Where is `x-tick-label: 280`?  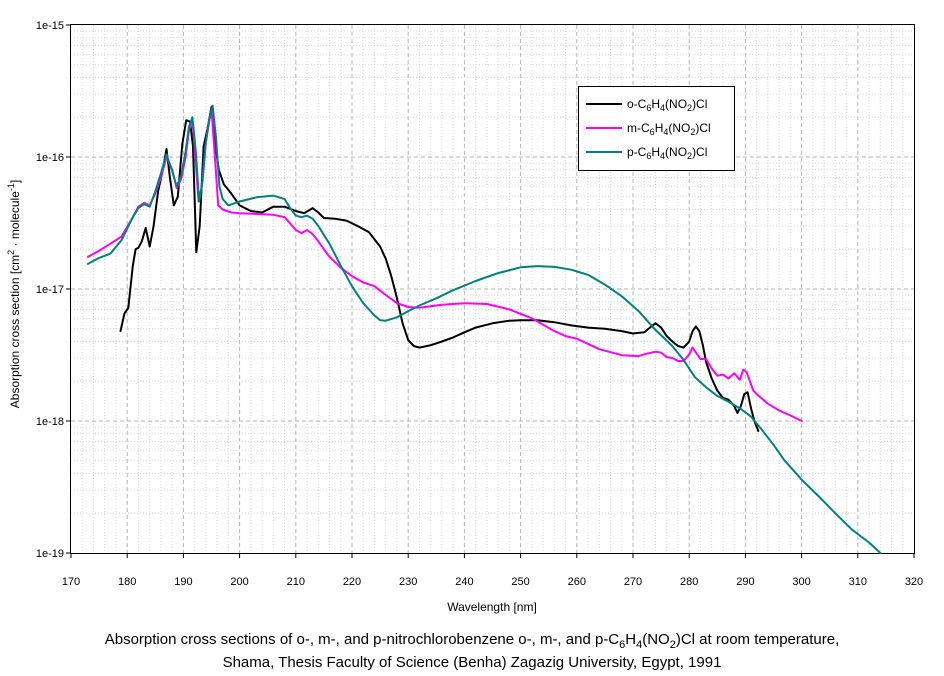
x-tick-label: 280 is located at coordinates (689, 582).